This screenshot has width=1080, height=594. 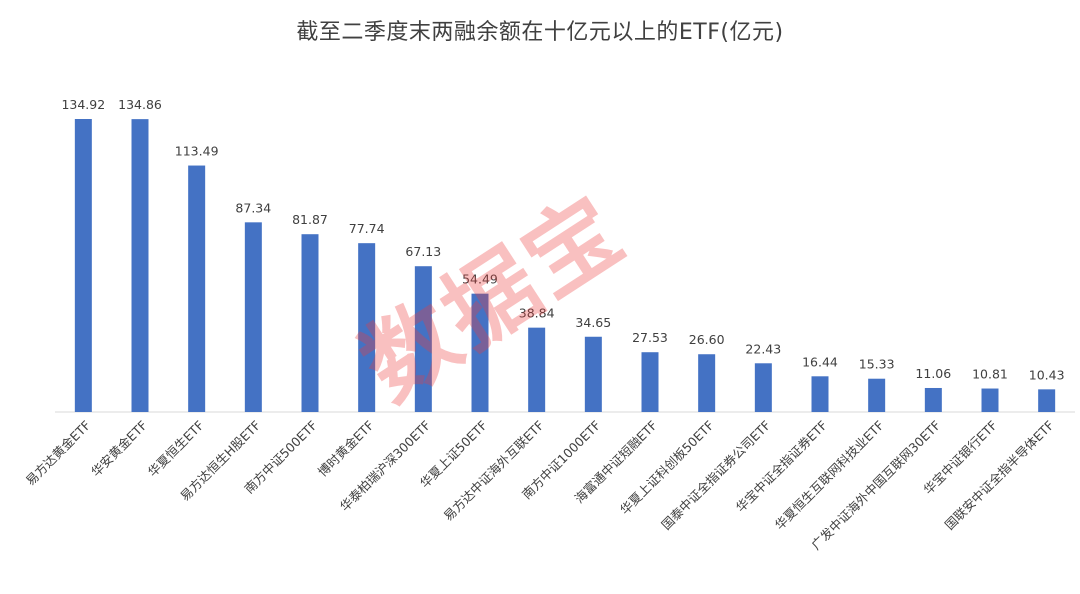 I want to click on x-tick-label: 国联安中证全指半导体ETF, so click(x=999, y=475).